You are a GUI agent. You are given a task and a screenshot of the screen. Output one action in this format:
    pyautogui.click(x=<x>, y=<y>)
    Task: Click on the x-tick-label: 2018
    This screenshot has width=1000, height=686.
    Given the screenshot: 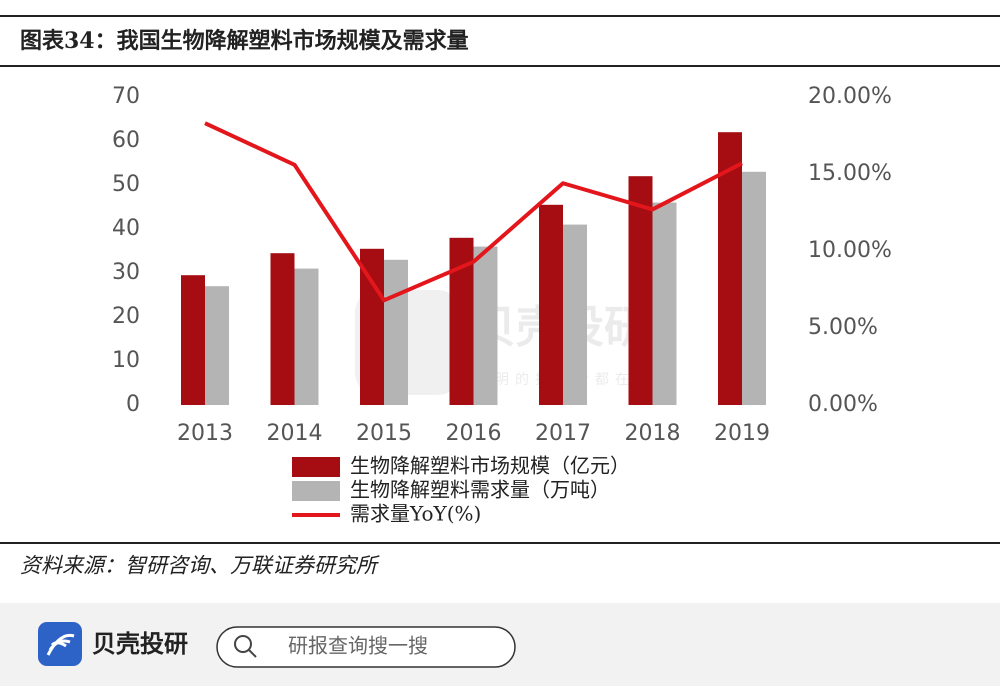 What is the action you would take?
    pyautogui.click(x=653, y=433)
    